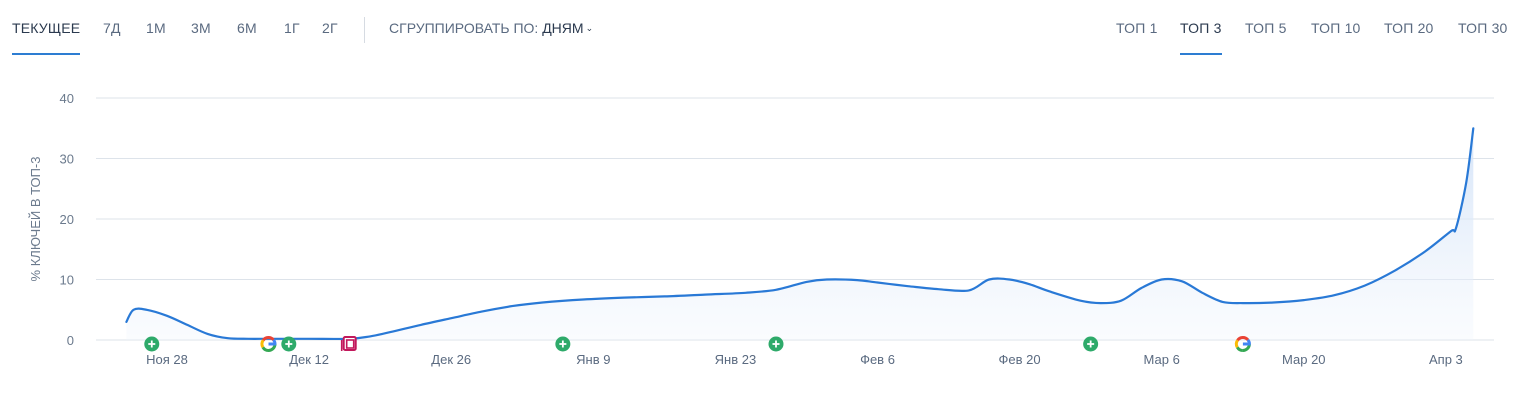  I want to click on x-tick-label: Мар 20, so click(1304, 359).